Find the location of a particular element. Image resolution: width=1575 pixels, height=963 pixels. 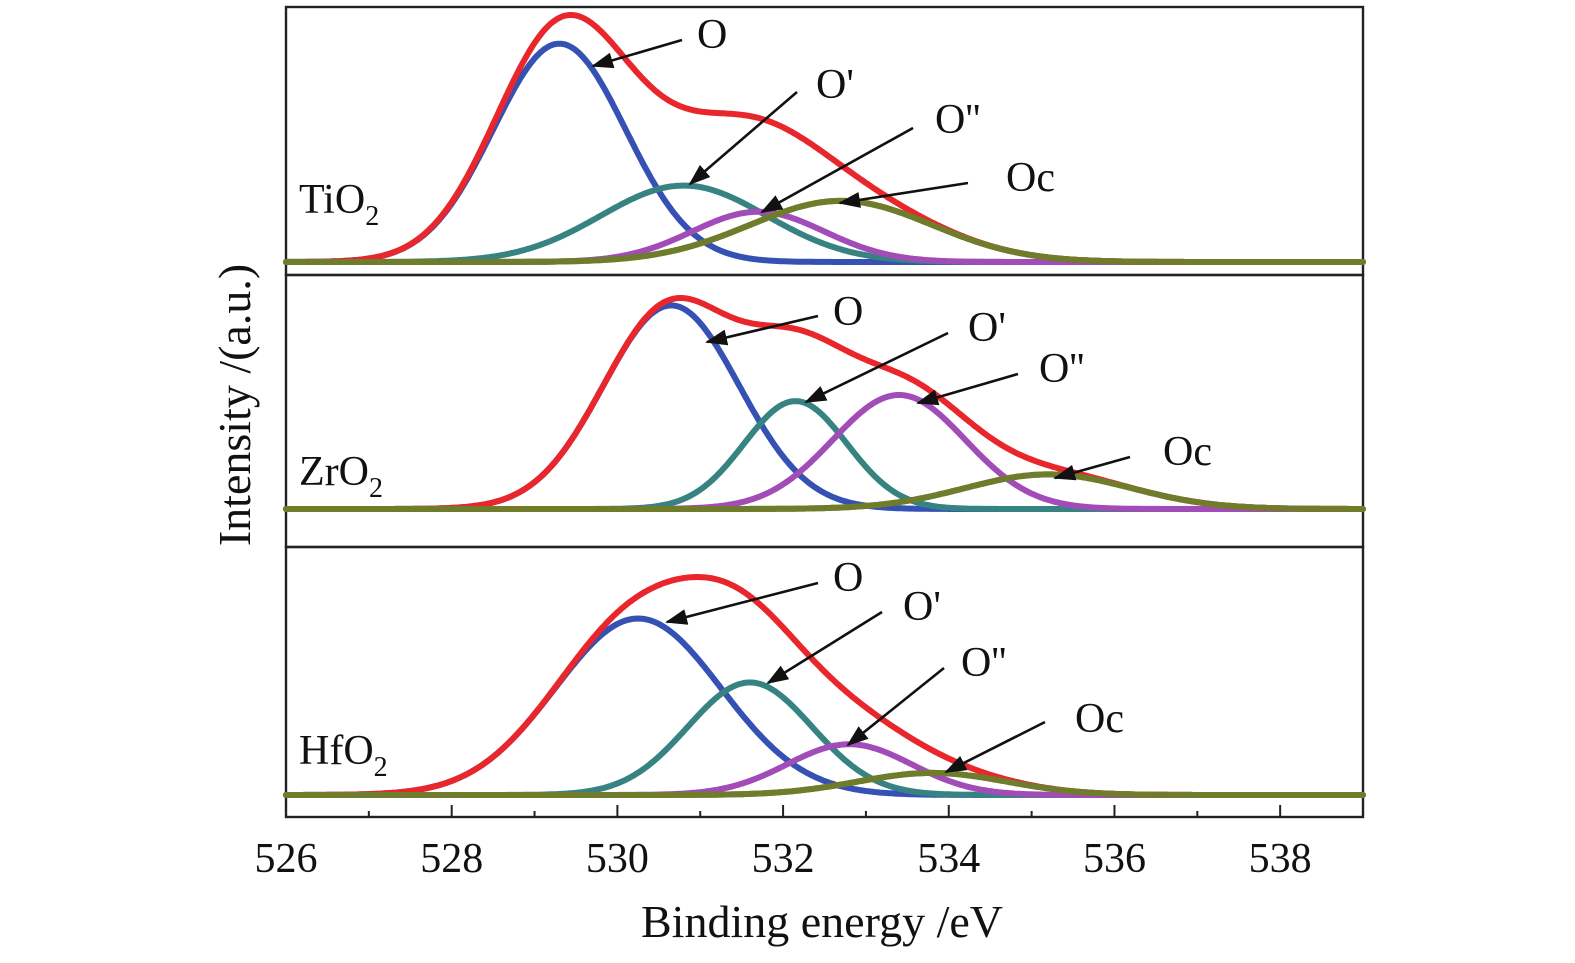

x-tick-label: 536 is located at coordinates (1114, 859).